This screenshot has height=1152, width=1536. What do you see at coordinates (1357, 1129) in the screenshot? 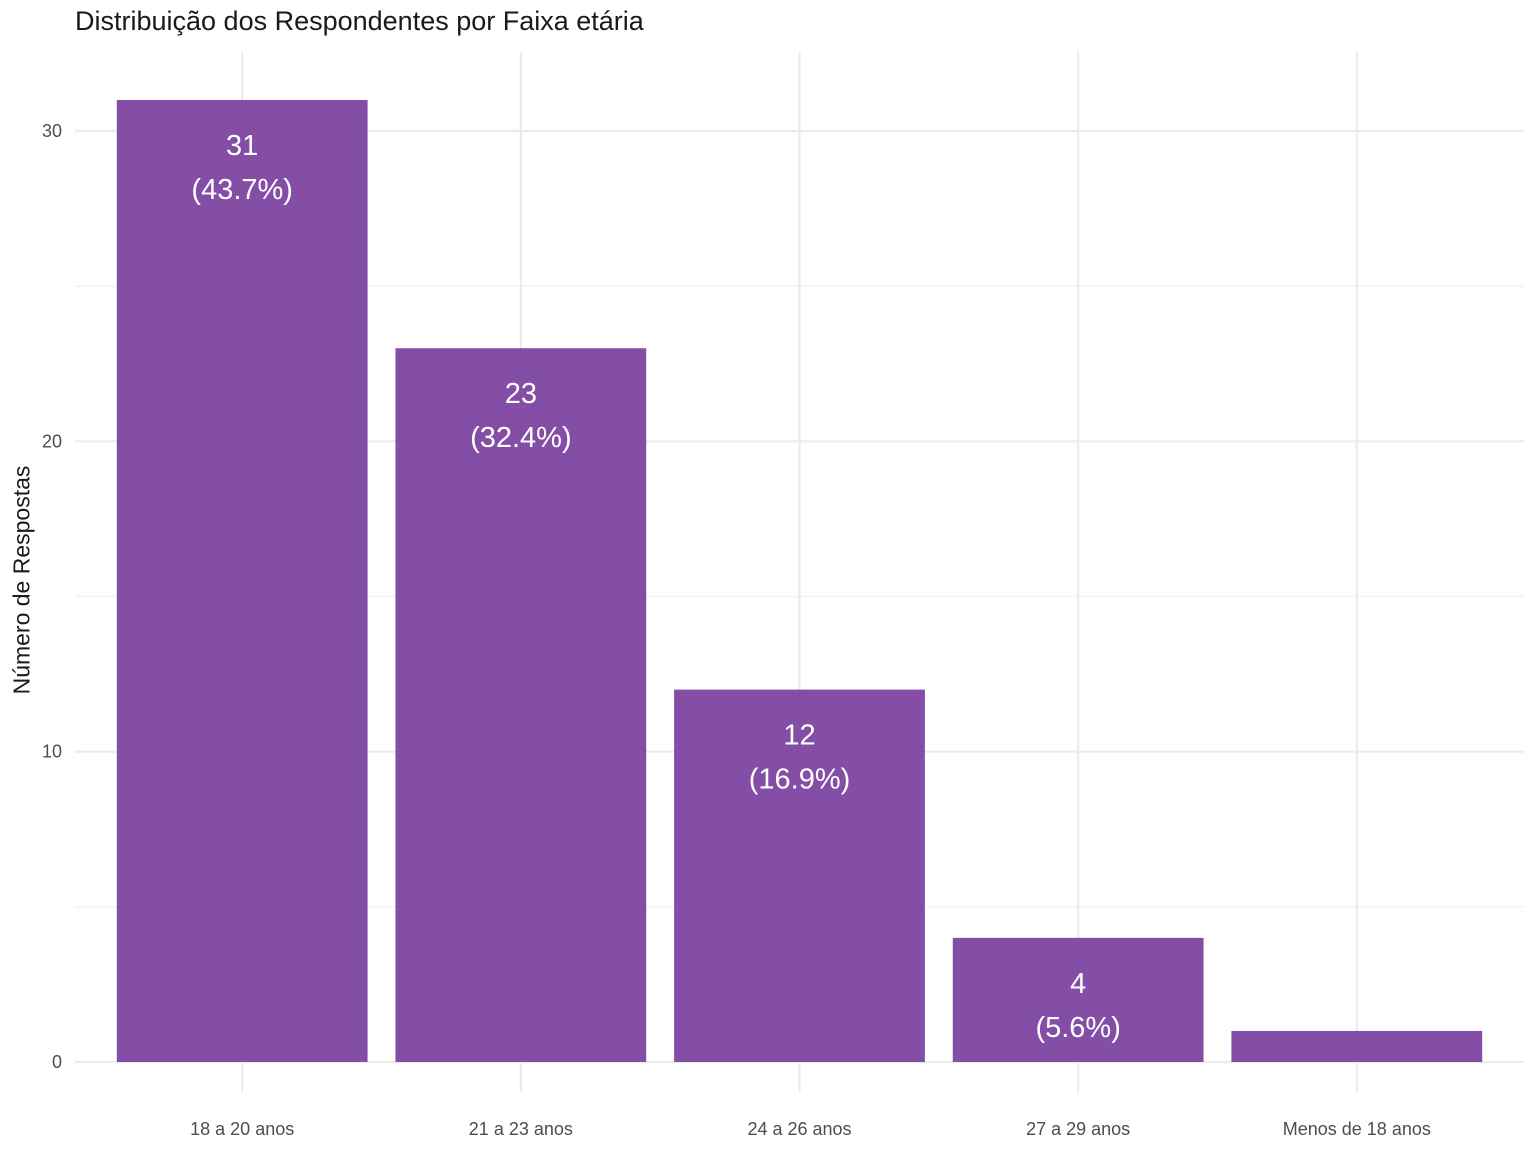
I see `x-tick-label: Menos de 18 anos` at bounding box center [1357, 1129].